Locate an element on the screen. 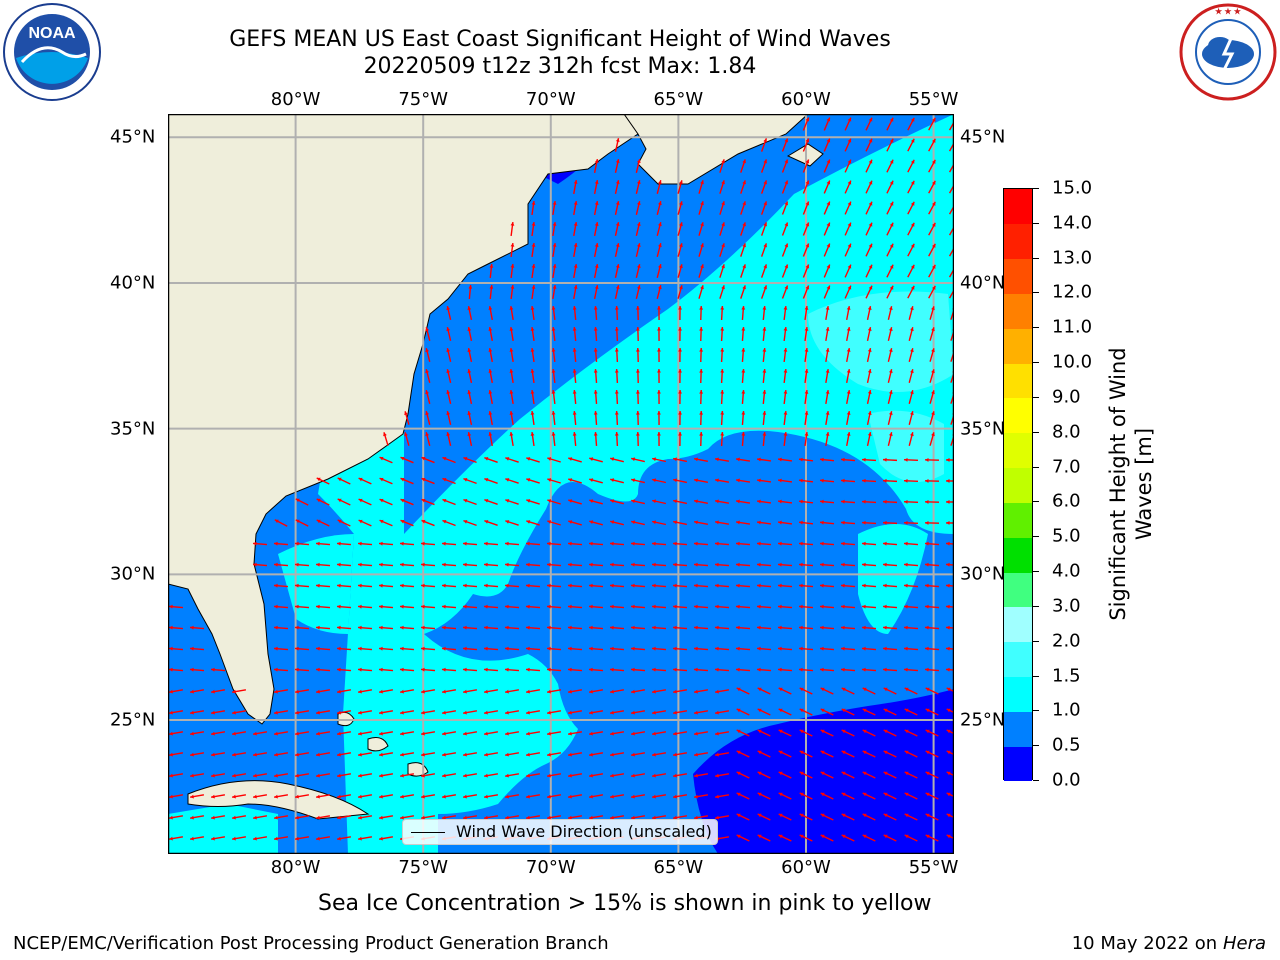  colorbar is located at coordinates (1018, 485).